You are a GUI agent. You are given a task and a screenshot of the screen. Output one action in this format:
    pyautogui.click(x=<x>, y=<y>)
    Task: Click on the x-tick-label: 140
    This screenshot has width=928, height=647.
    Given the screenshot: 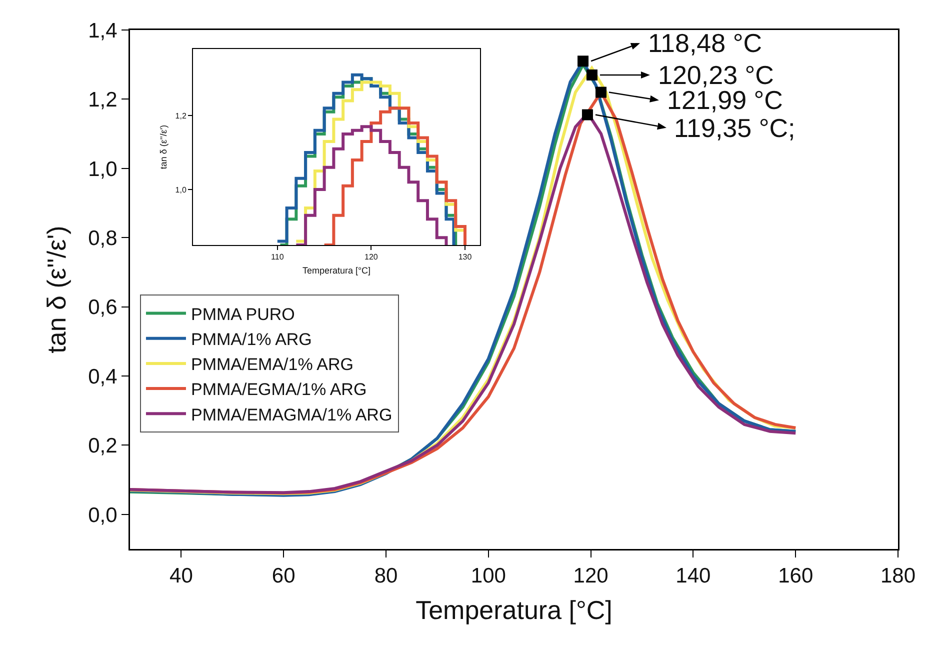 What is the action you would take?
    pyautogui.click(x=693, y=576)
    